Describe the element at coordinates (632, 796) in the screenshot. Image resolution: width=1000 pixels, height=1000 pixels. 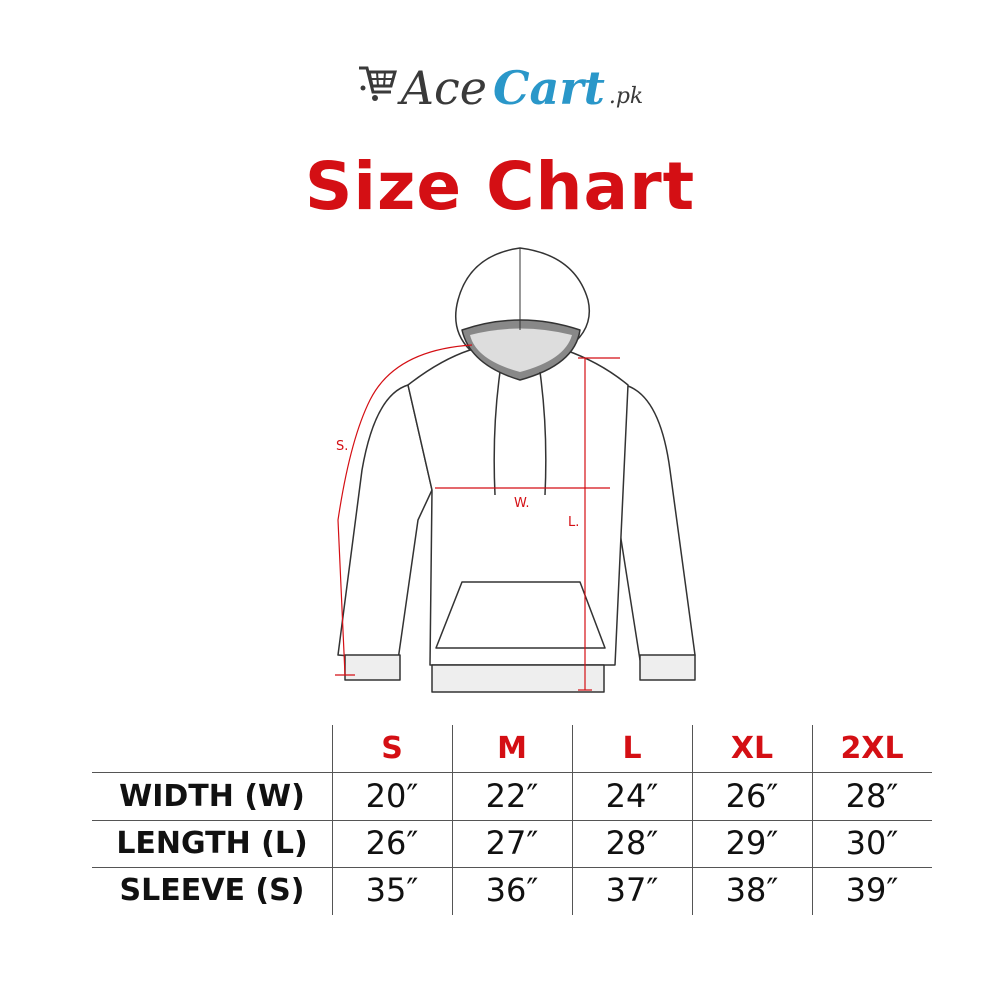
I see `table-cell: 24″` at that location.